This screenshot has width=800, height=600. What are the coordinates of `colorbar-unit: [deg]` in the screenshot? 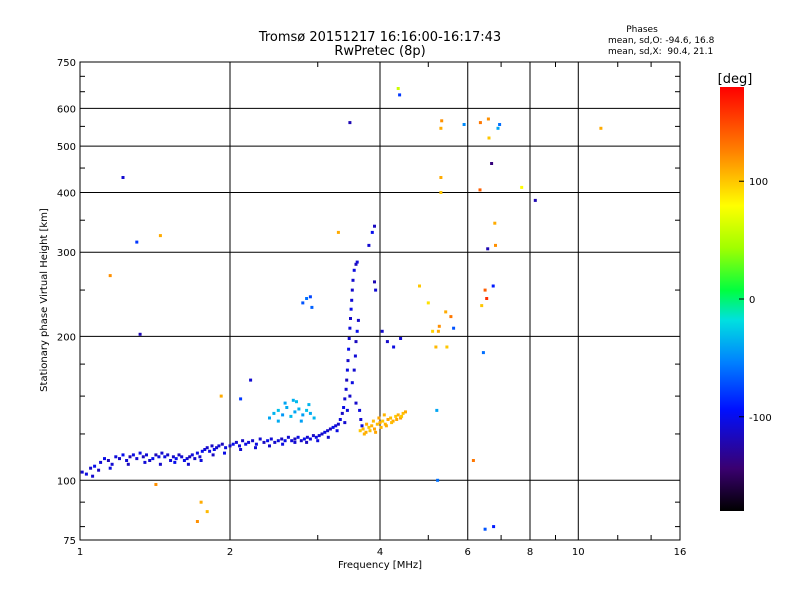 It's located at (735, 79).